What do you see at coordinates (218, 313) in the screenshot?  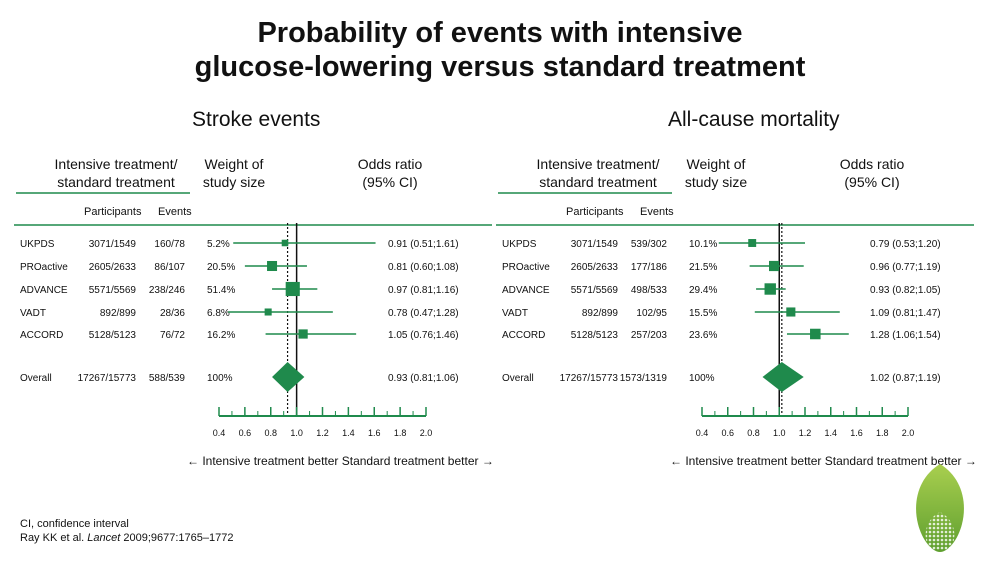 I see `weight-value: 6.8%` at bounding box center [218, 313].